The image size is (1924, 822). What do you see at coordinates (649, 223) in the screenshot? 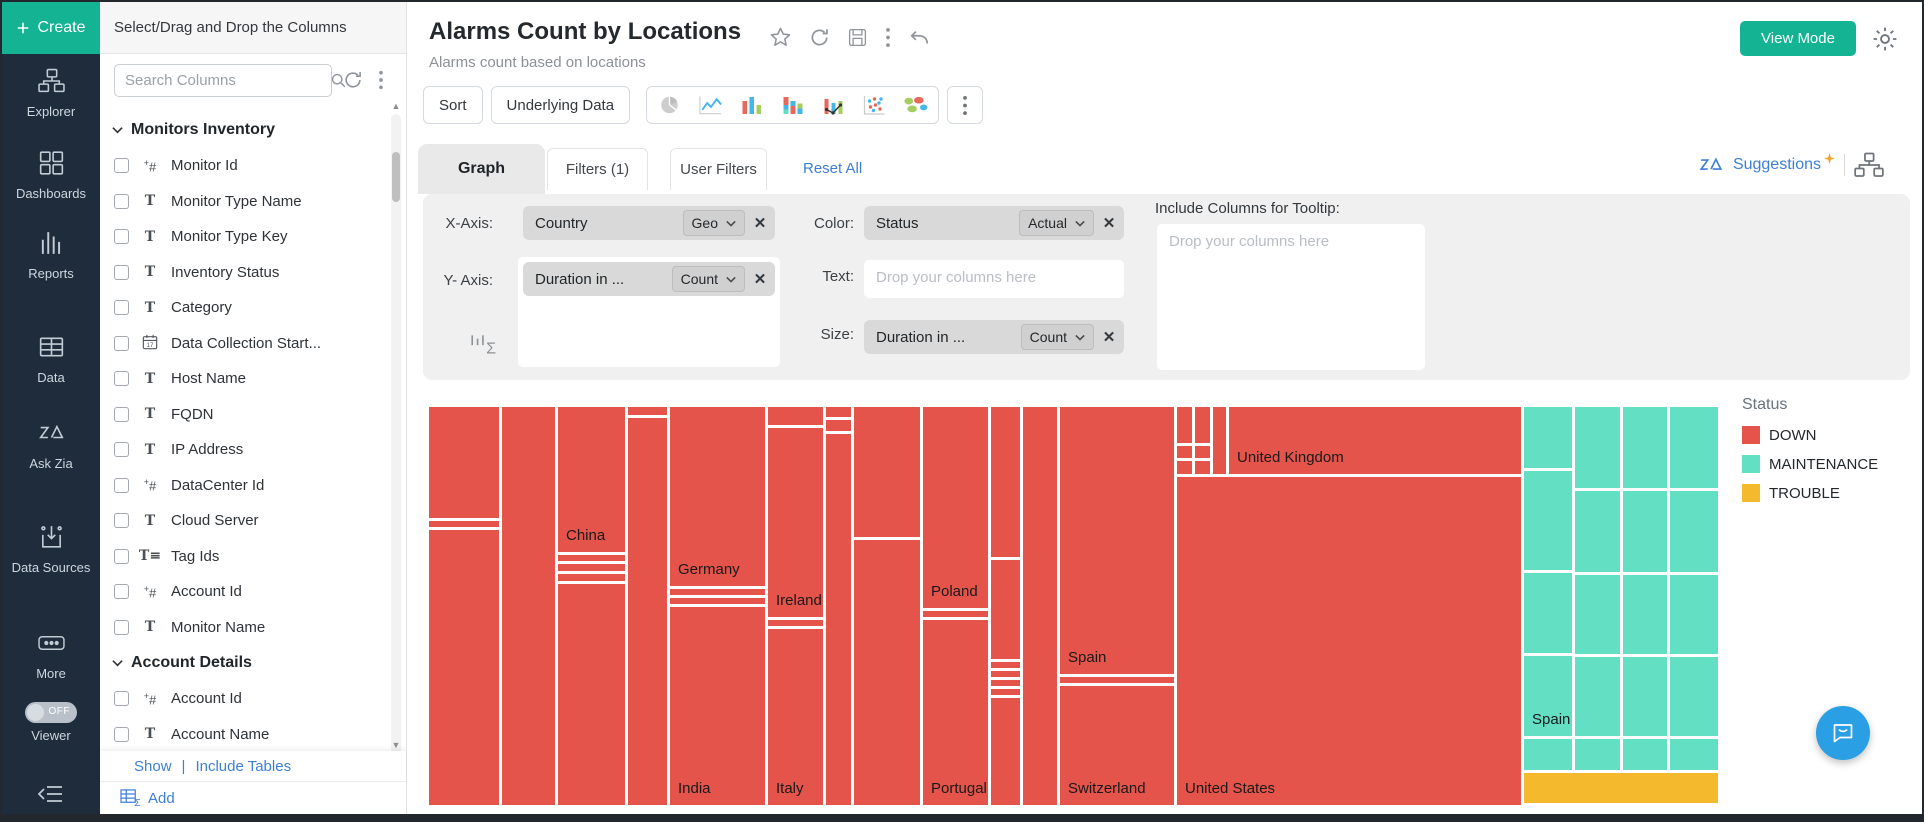
I see `x-axis-chip: Country Geo ✕` at bounding box center [649, 223].